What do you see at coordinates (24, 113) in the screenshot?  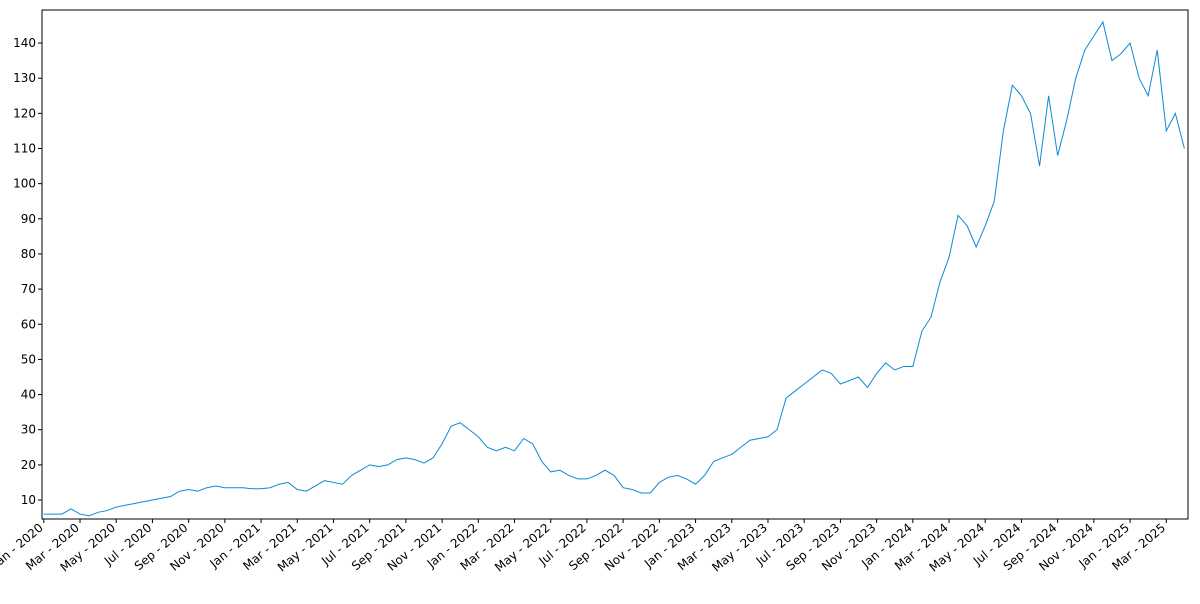 I see `y-tick-label: 120` at bounding box center [24, 113].